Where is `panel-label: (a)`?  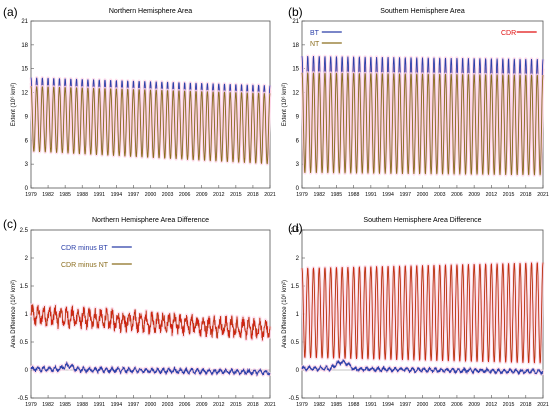
panel-label: (a) is located at coordinates (10, 12).